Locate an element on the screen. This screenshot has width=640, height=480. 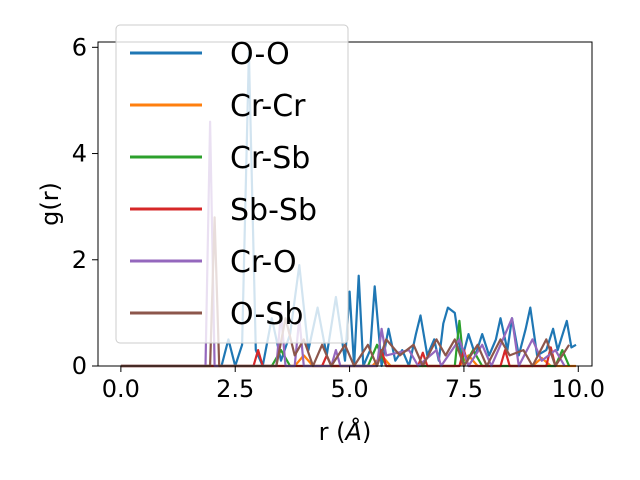
x-axis-label: r (Å) is located at coordinates (345, 431).